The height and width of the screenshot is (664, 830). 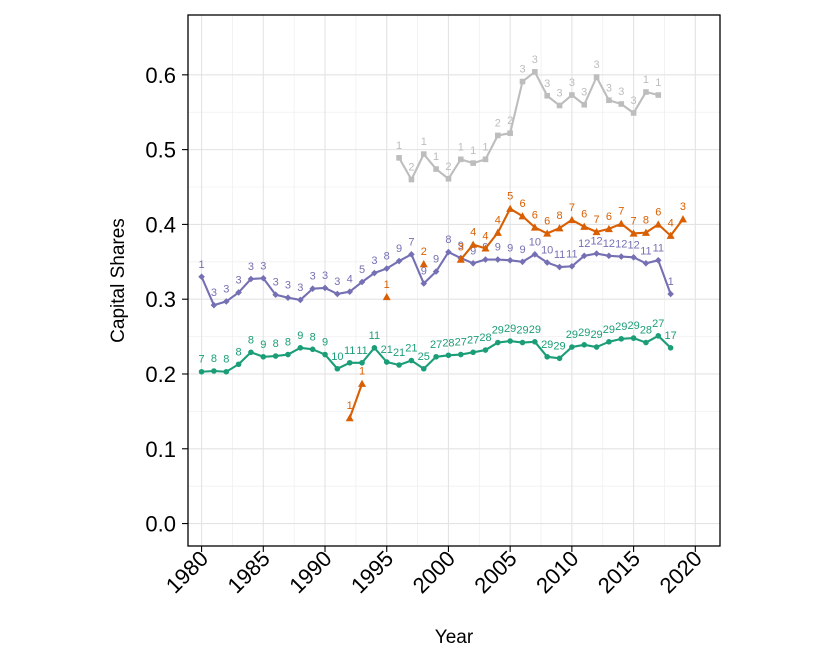 I want to click on data-label: 6, so click(x=609, y=217).